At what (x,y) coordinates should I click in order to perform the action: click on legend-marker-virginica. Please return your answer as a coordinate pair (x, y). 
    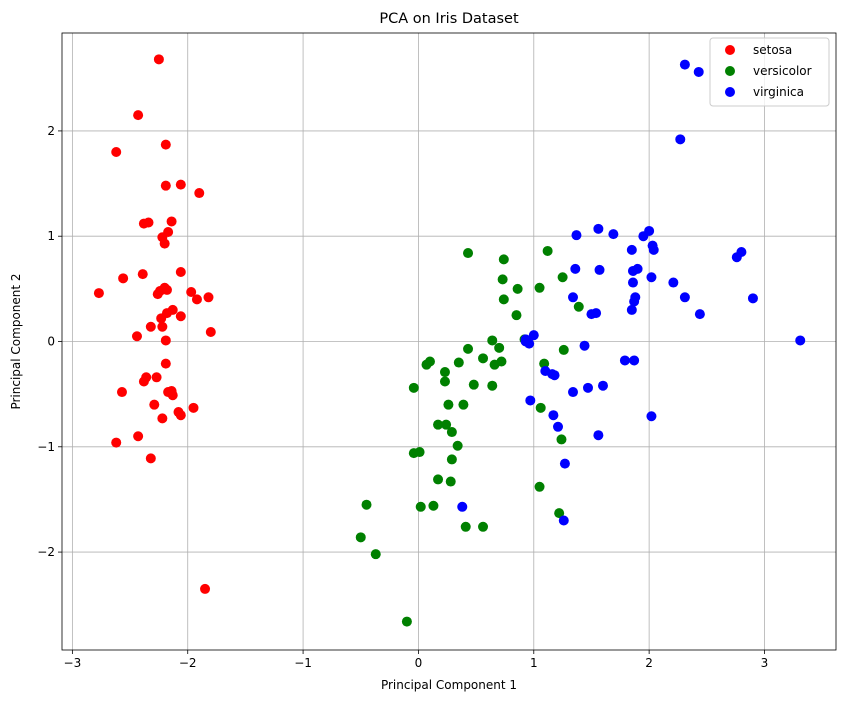
    Looking at the image, I should click on (730, 92).